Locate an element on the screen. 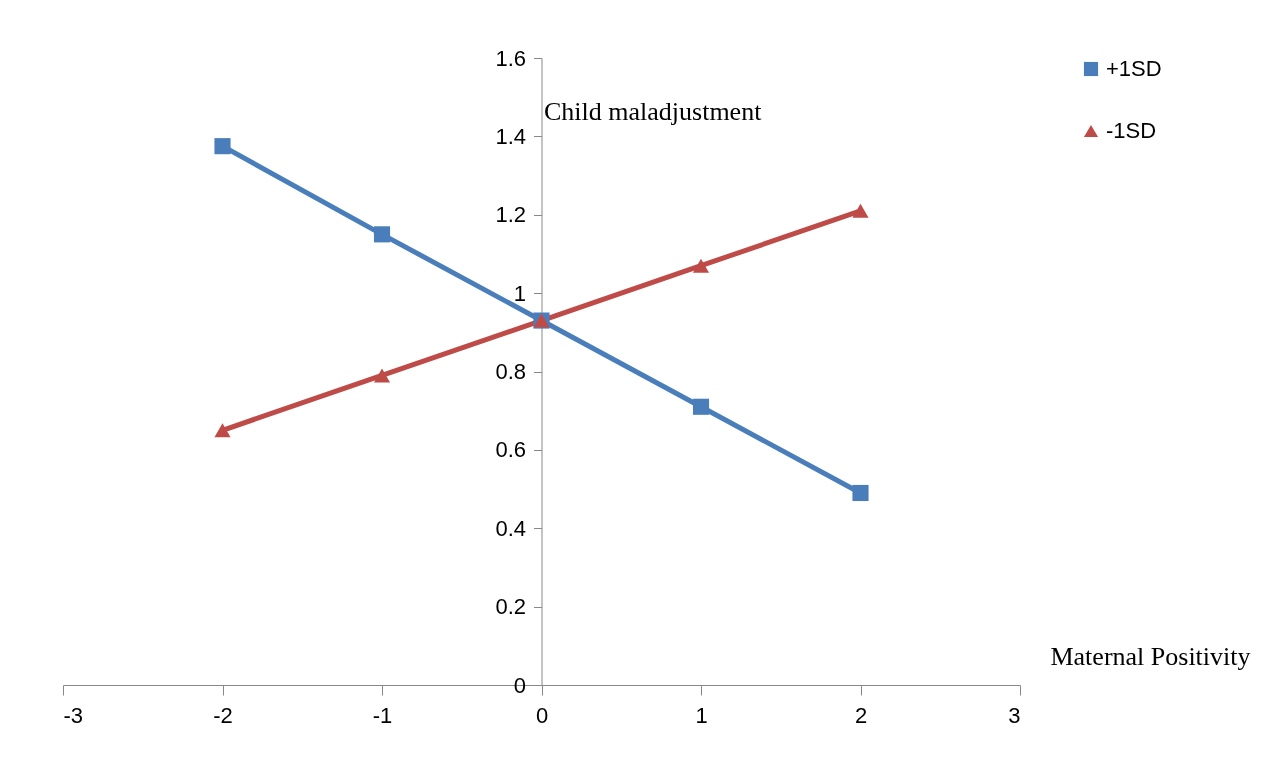 The image size is (1273, 758). x-tick-label: 0 is located at coordinates (542, 715).